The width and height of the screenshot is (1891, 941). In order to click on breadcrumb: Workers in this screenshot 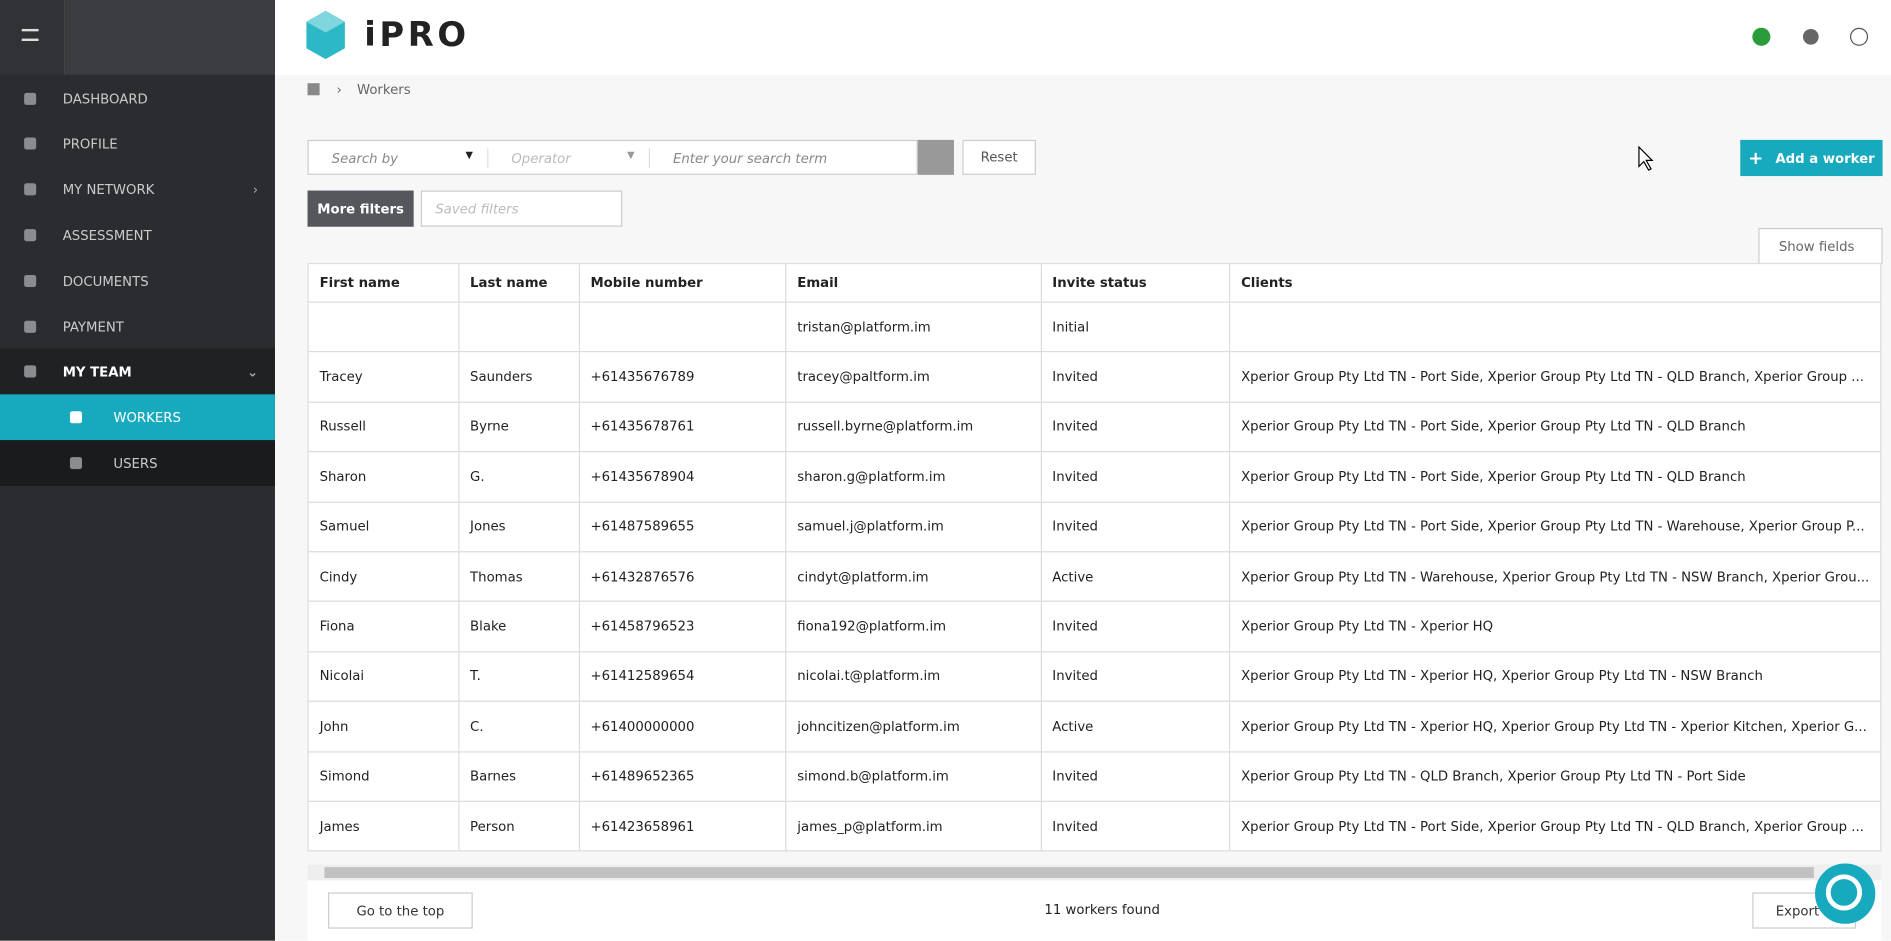, I will do `click(383, 90)`.